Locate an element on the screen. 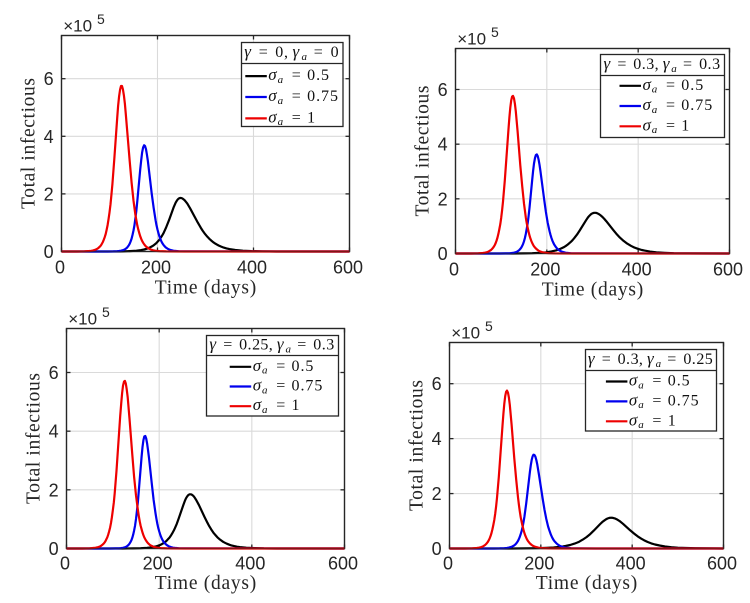 This screenshot has height=603, width=750. svg-text:γ=0,γa=0: γ = 0, γ a = 0 is located at coordinates (291, 52).